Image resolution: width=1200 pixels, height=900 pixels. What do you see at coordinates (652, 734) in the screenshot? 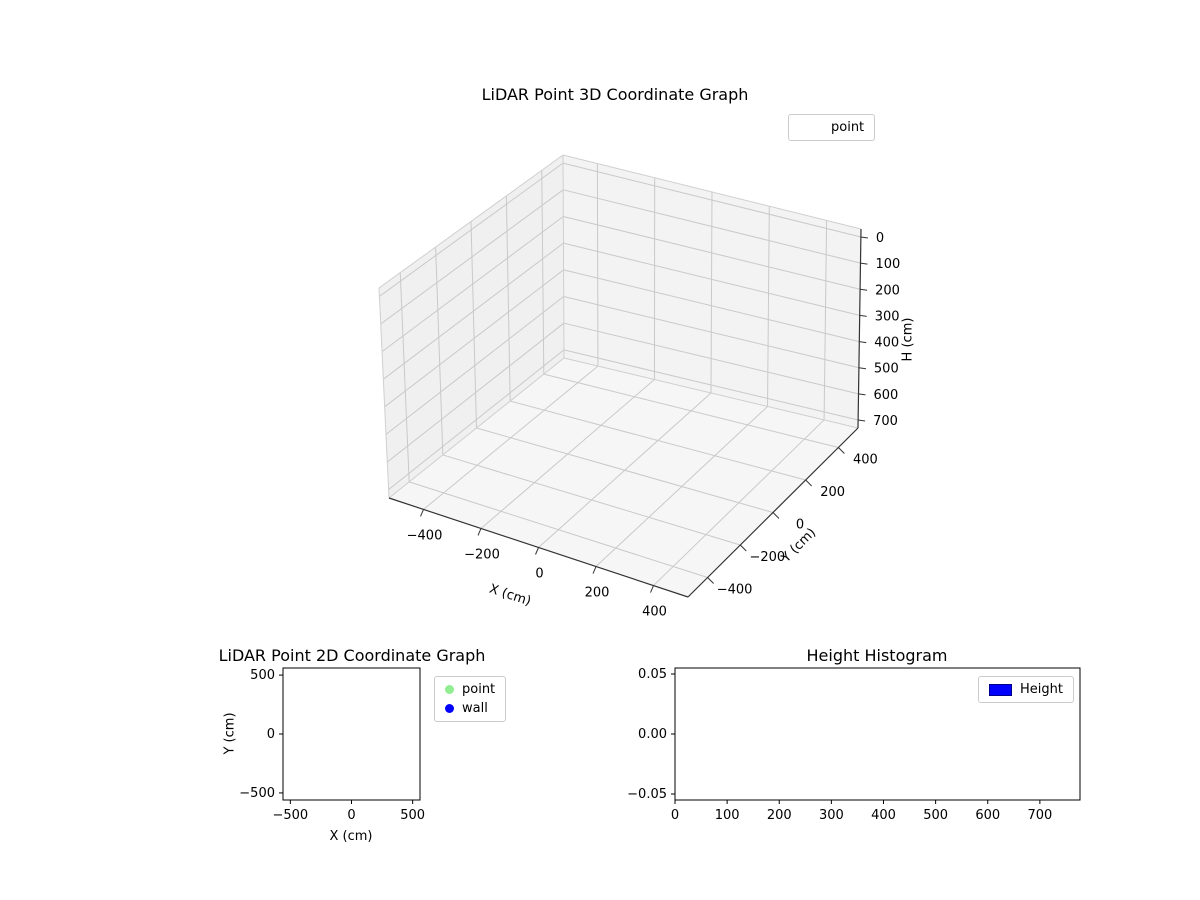
I see `tick-label: 0.00` at bounding box center [652, 734].